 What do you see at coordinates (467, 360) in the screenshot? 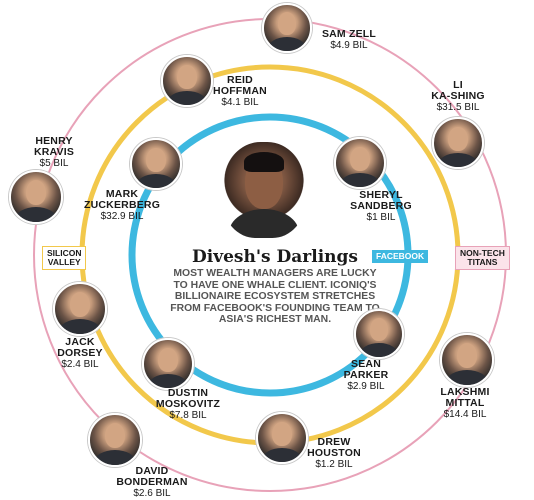
I see `lakshmi-mittal-portrait-icon` at bounding box center [467, 360].